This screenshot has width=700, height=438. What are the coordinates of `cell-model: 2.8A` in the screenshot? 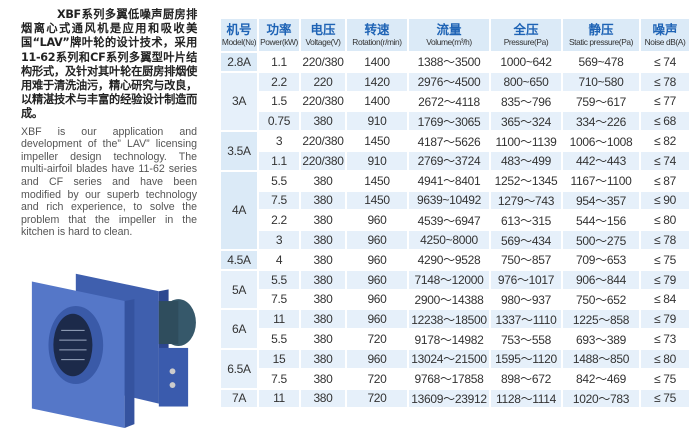 It's located at (239, 62).